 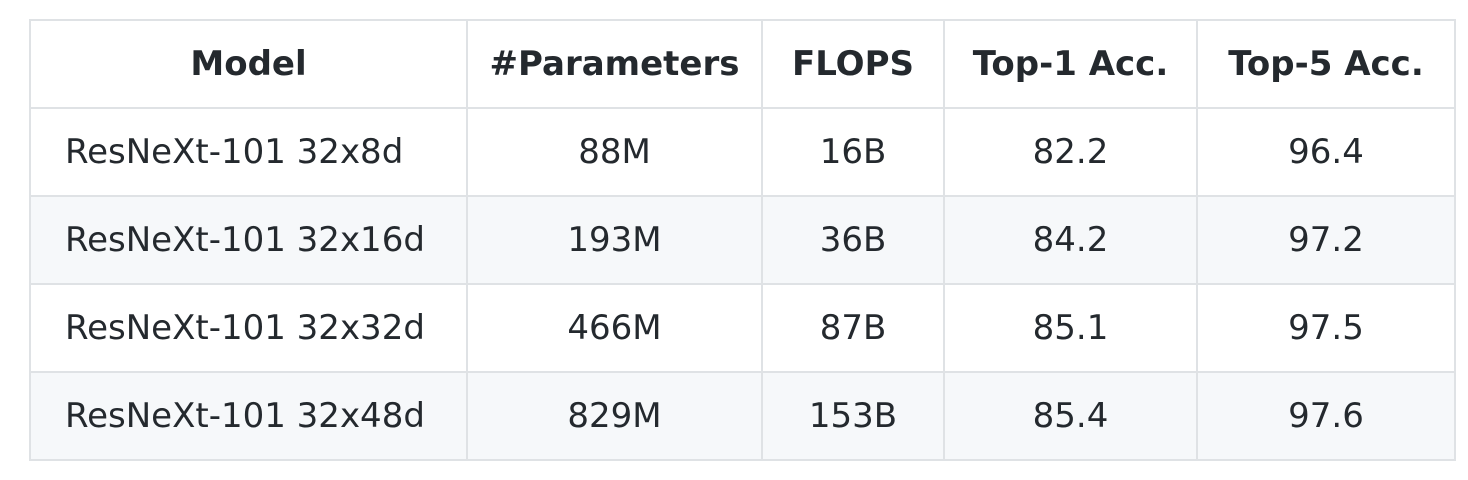 I want to click on cell-top1: 82.2, so click(x=1070, y=152).